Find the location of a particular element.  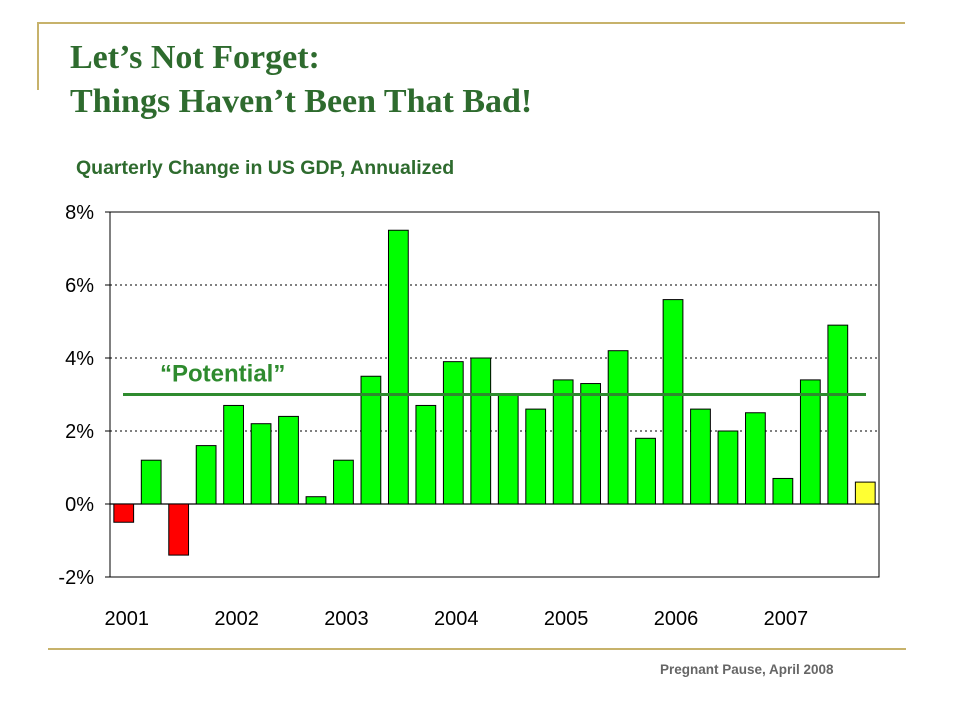

chart-title: Quarterly Change in US GDP, Annualized is located at coordinates (265, 168).